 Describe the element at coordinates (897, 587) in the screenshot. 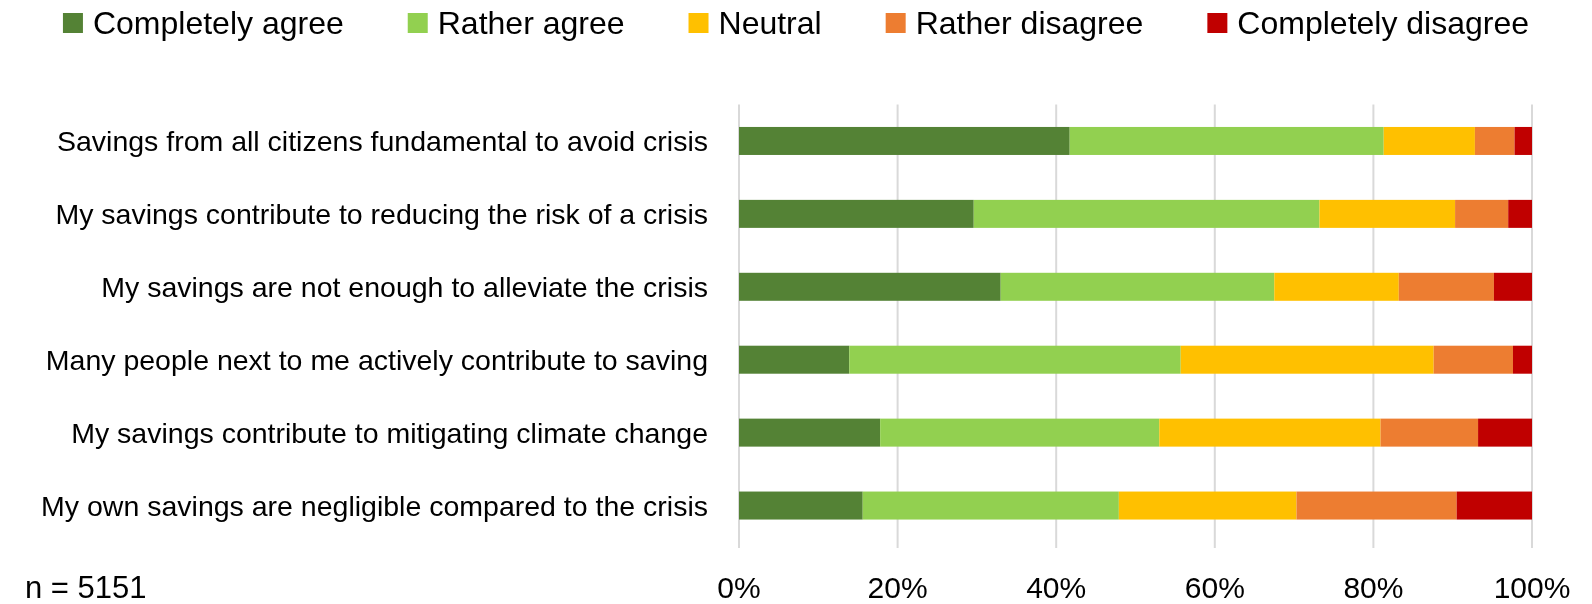

I see `x-tick-label: 20%` at that location.